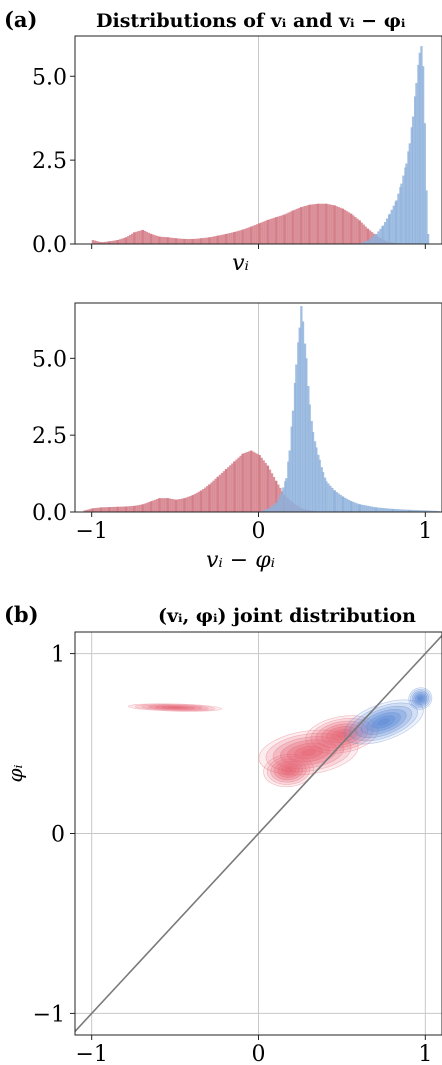 This screenshot has width=442, height=1065. Describe the element at coordinates (287, 616) in the screenshot. I see `panel-b-title: (vᵢ, φᵢ) joint distribution` at that location.